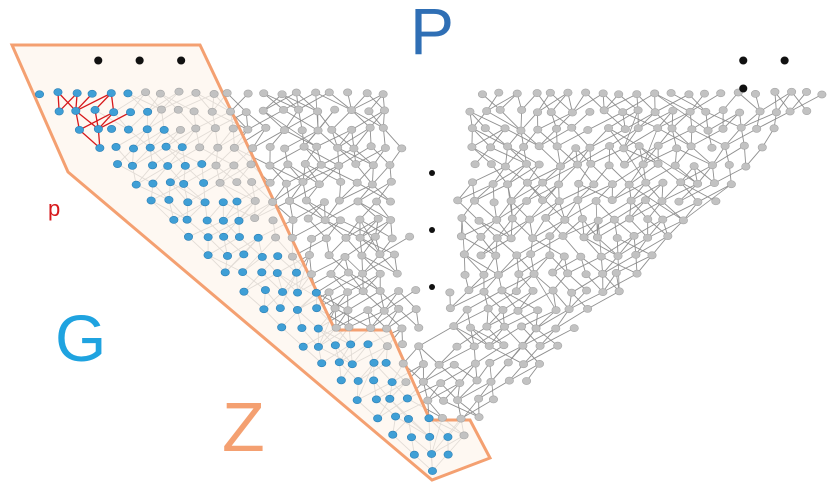 This screenshot has width=835, height=494. Describe the element at coordinates (768, 75) in the screenshot. I see `ellipsis-top-right: • • •` at that location.